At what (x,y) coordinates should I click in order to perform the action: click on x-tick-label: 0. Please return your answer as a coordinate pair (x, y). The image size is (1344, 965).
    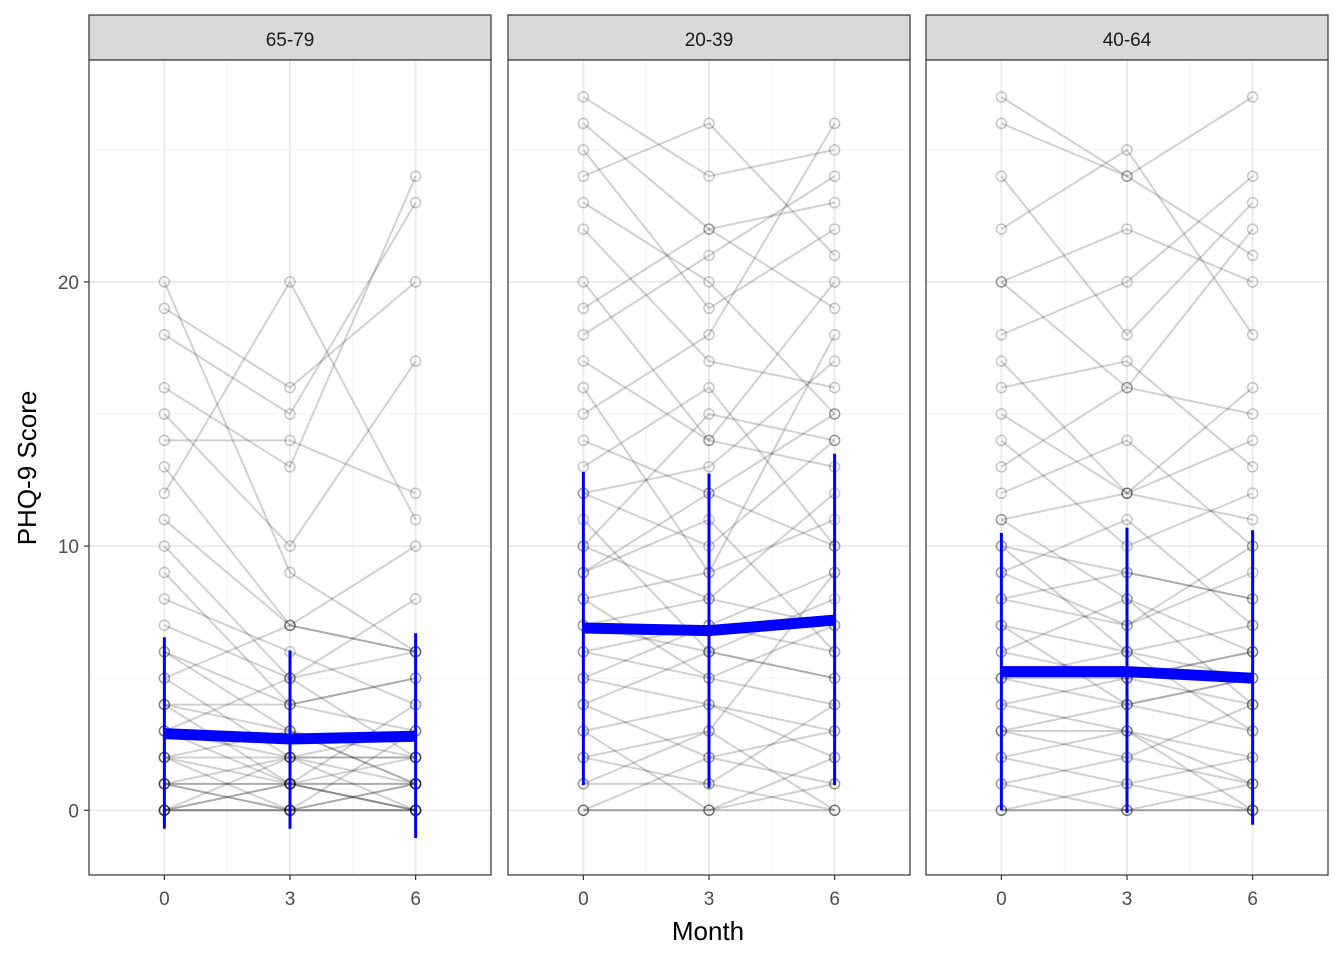
    Looking at the image, I should click on (164, 899).